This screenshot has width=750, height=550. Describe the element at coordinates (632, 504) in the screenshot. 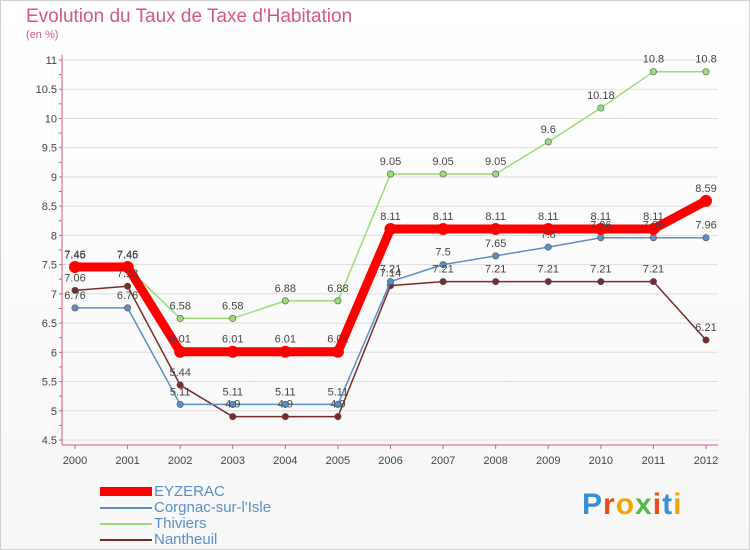

I see `proxiti-logo: Proxiti` at that location.